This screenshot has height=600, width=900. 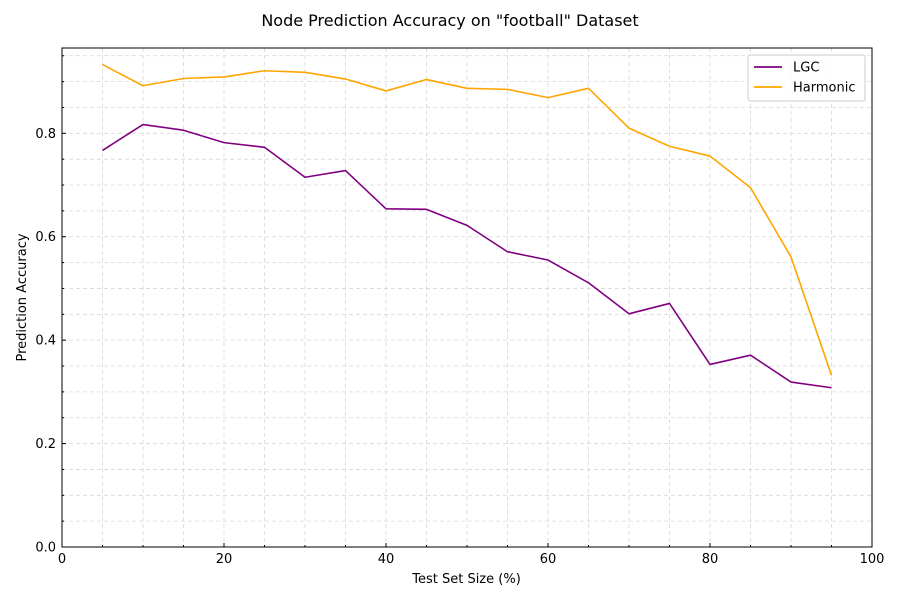 What do you see at coordinates (22, 297) in the screenshot?
I see `y-axis-label: Prediction Accuracy` at bounding box center [22, 297].